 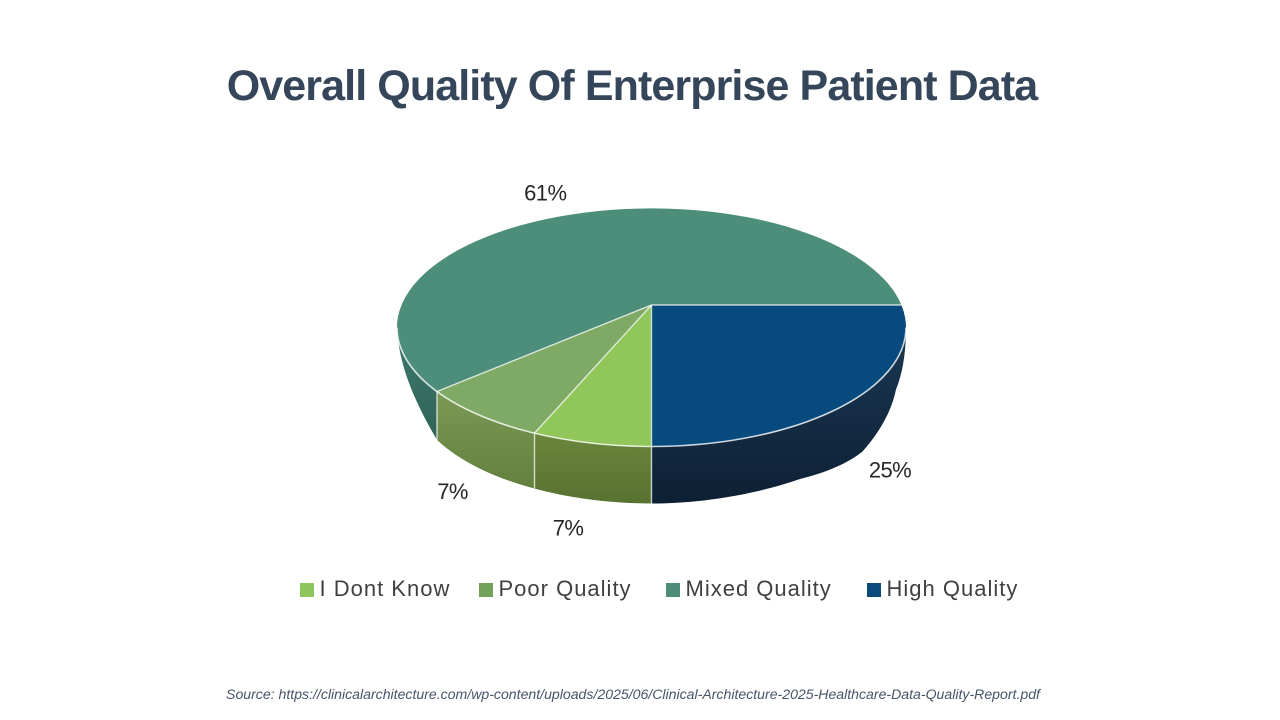 I want to click on svg-text: 25%, so click(x=890, y=470).